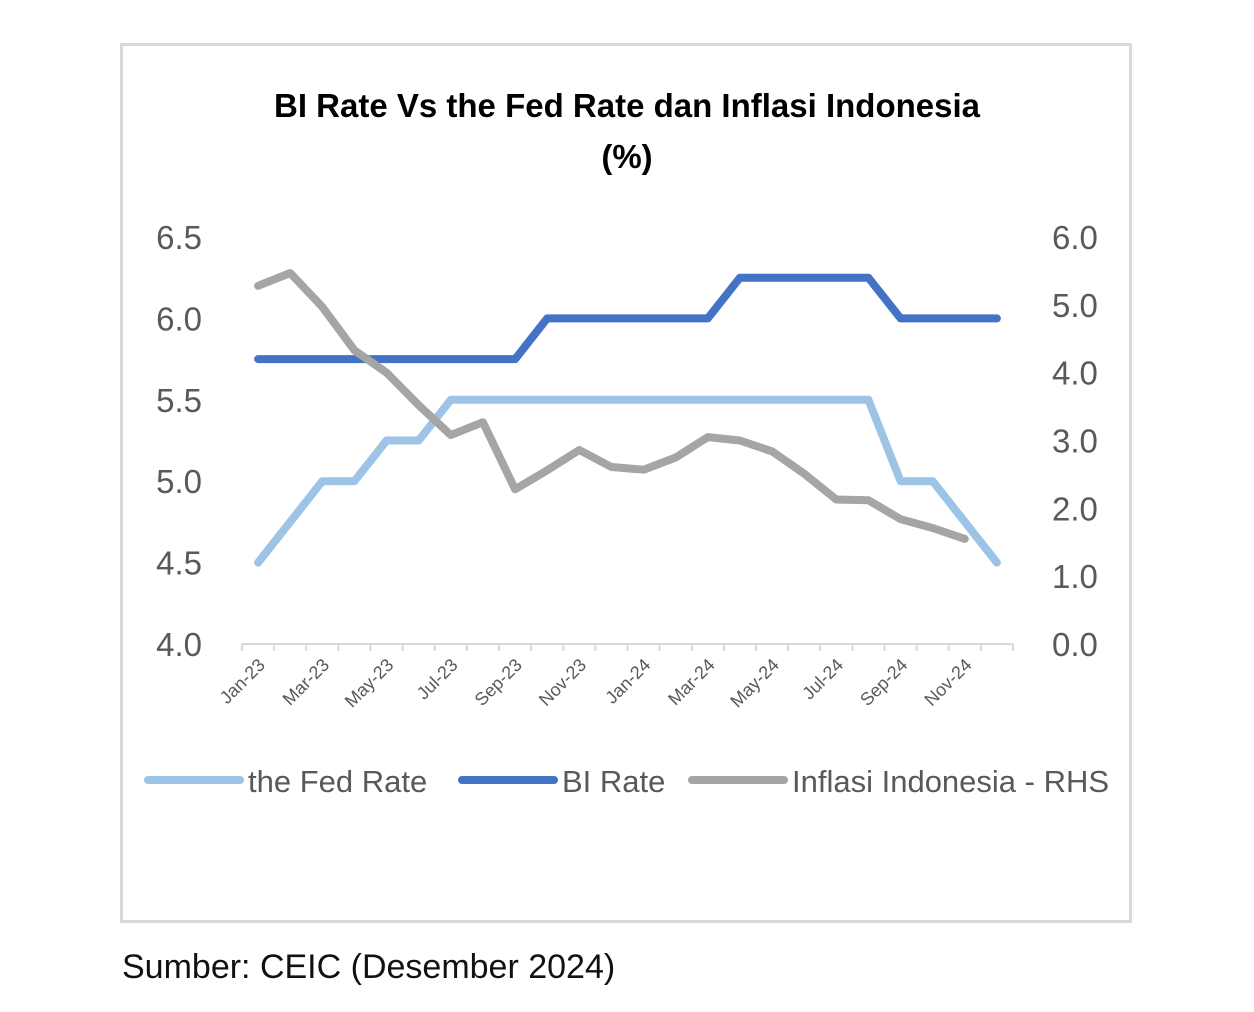 This screenshot has width=1254, height=1012. I want to click on x-tick-label: Sep-23, so click(498, 682).